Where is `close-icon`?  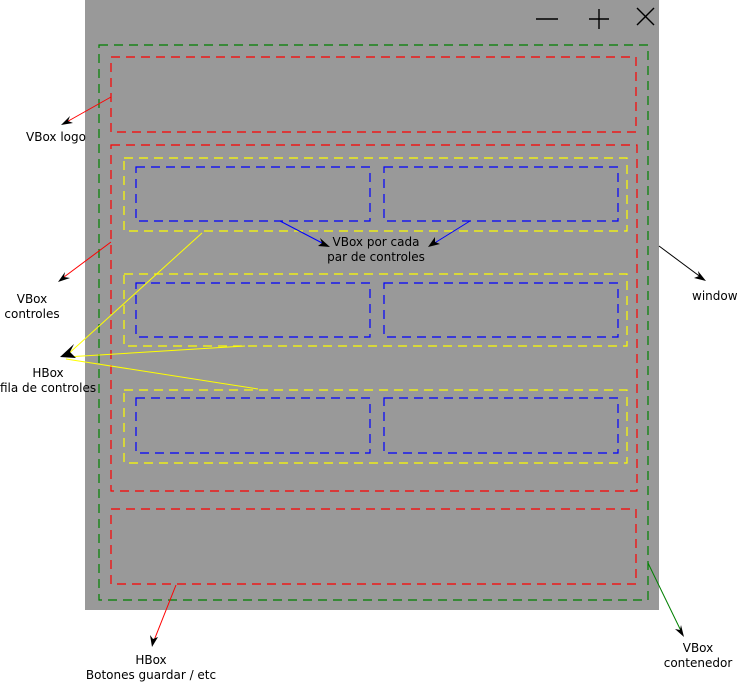
close-icon is located at coordinates (645, 16).